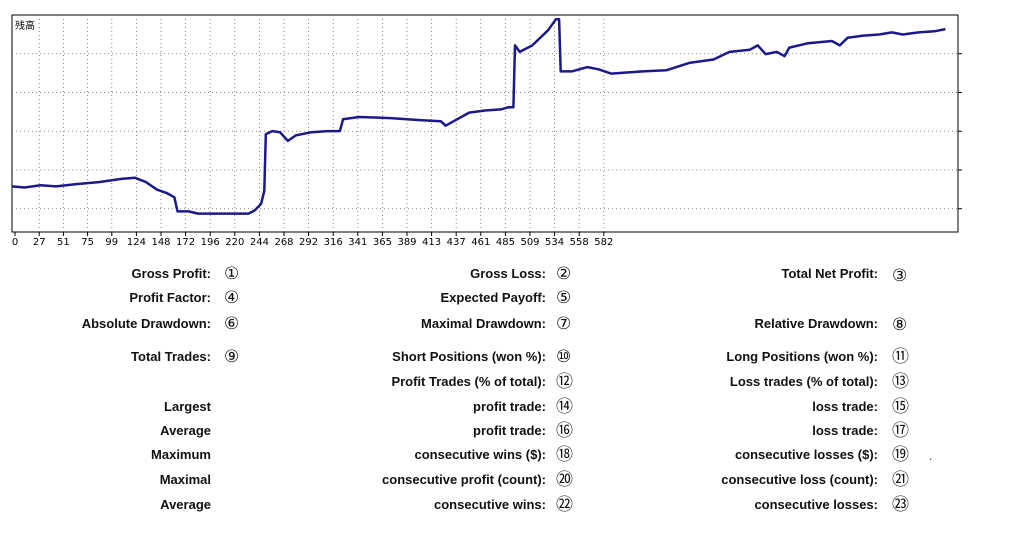 The height and width of the screenshot is (538, 1024). I want to click on x-tick-label: 582, so click(603, 242).